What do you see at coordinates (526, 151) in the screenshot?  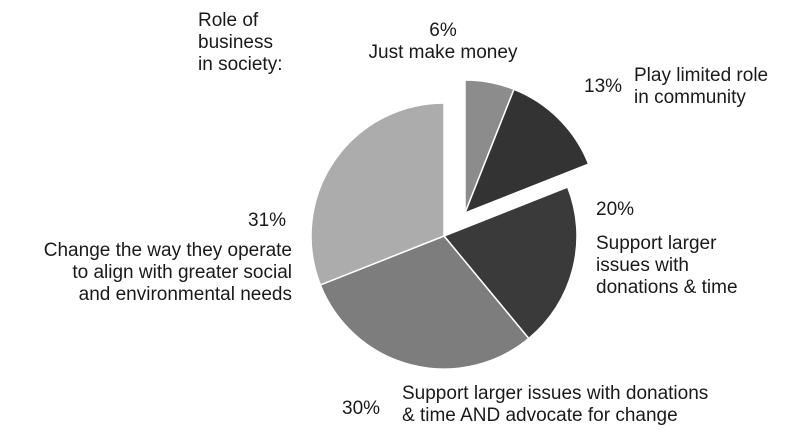 I see `slice-limited-role` at bounding box center [526, 151].